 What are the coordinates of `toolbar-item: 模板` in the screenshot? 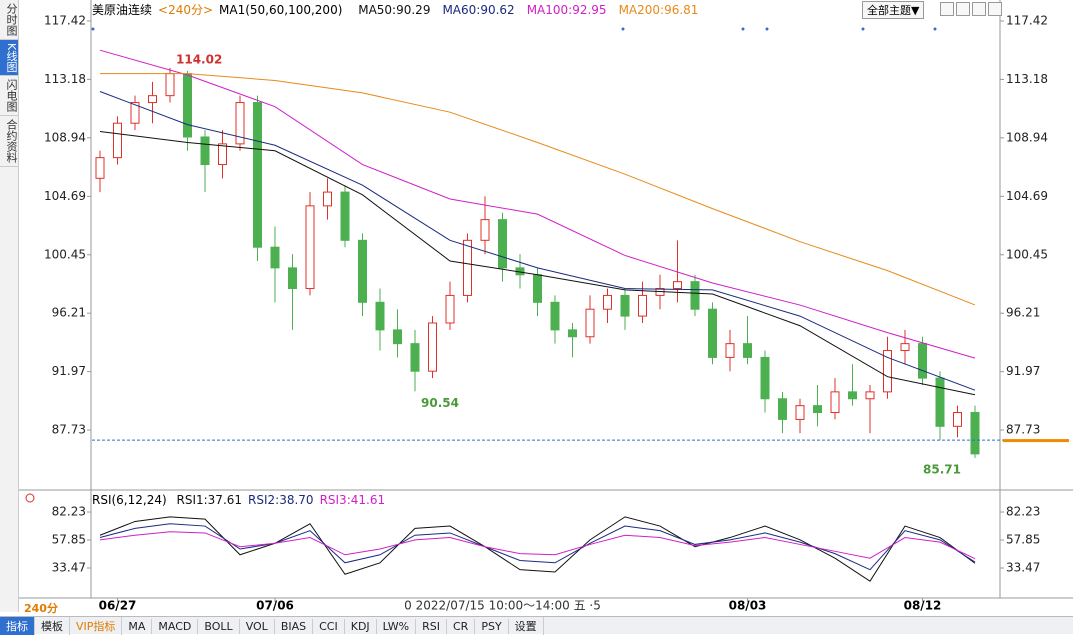 It's located at (52, 626).